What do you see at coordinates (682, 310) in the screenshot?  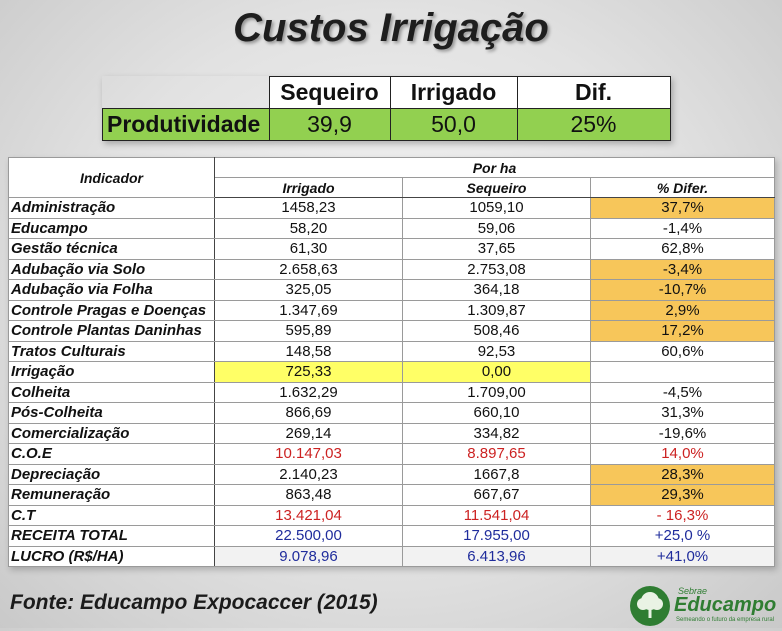 I see `row-difer-cell: 2,9%` at bounding box center [682, 310].